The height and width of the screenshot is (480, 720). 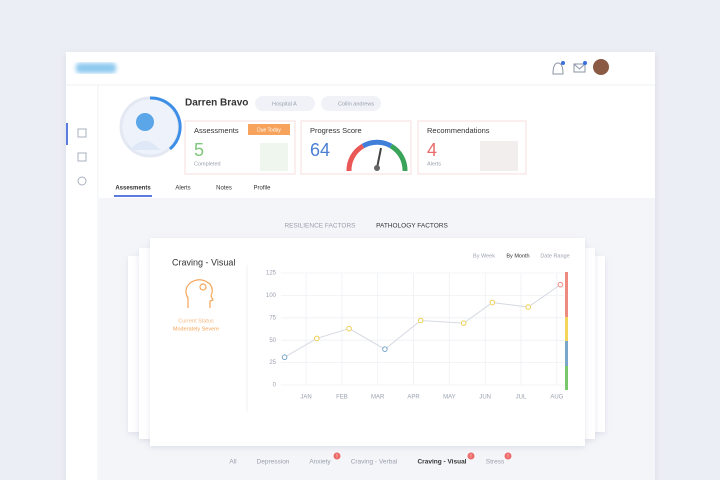 What do you see at coordinates (485, 398) in the screenshot?
I see `x-tick-label: JUN` at bounding box center [485, 398].